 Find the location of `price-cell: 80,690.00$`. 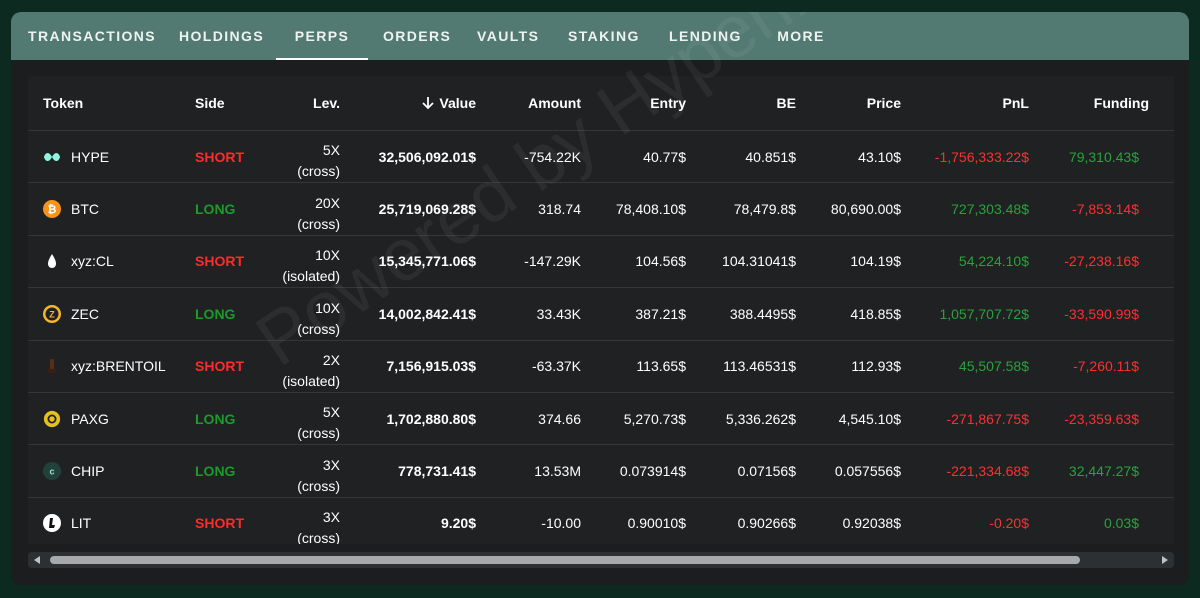

price-cell: 80,690.00$ is located at coordinates (865, 209).